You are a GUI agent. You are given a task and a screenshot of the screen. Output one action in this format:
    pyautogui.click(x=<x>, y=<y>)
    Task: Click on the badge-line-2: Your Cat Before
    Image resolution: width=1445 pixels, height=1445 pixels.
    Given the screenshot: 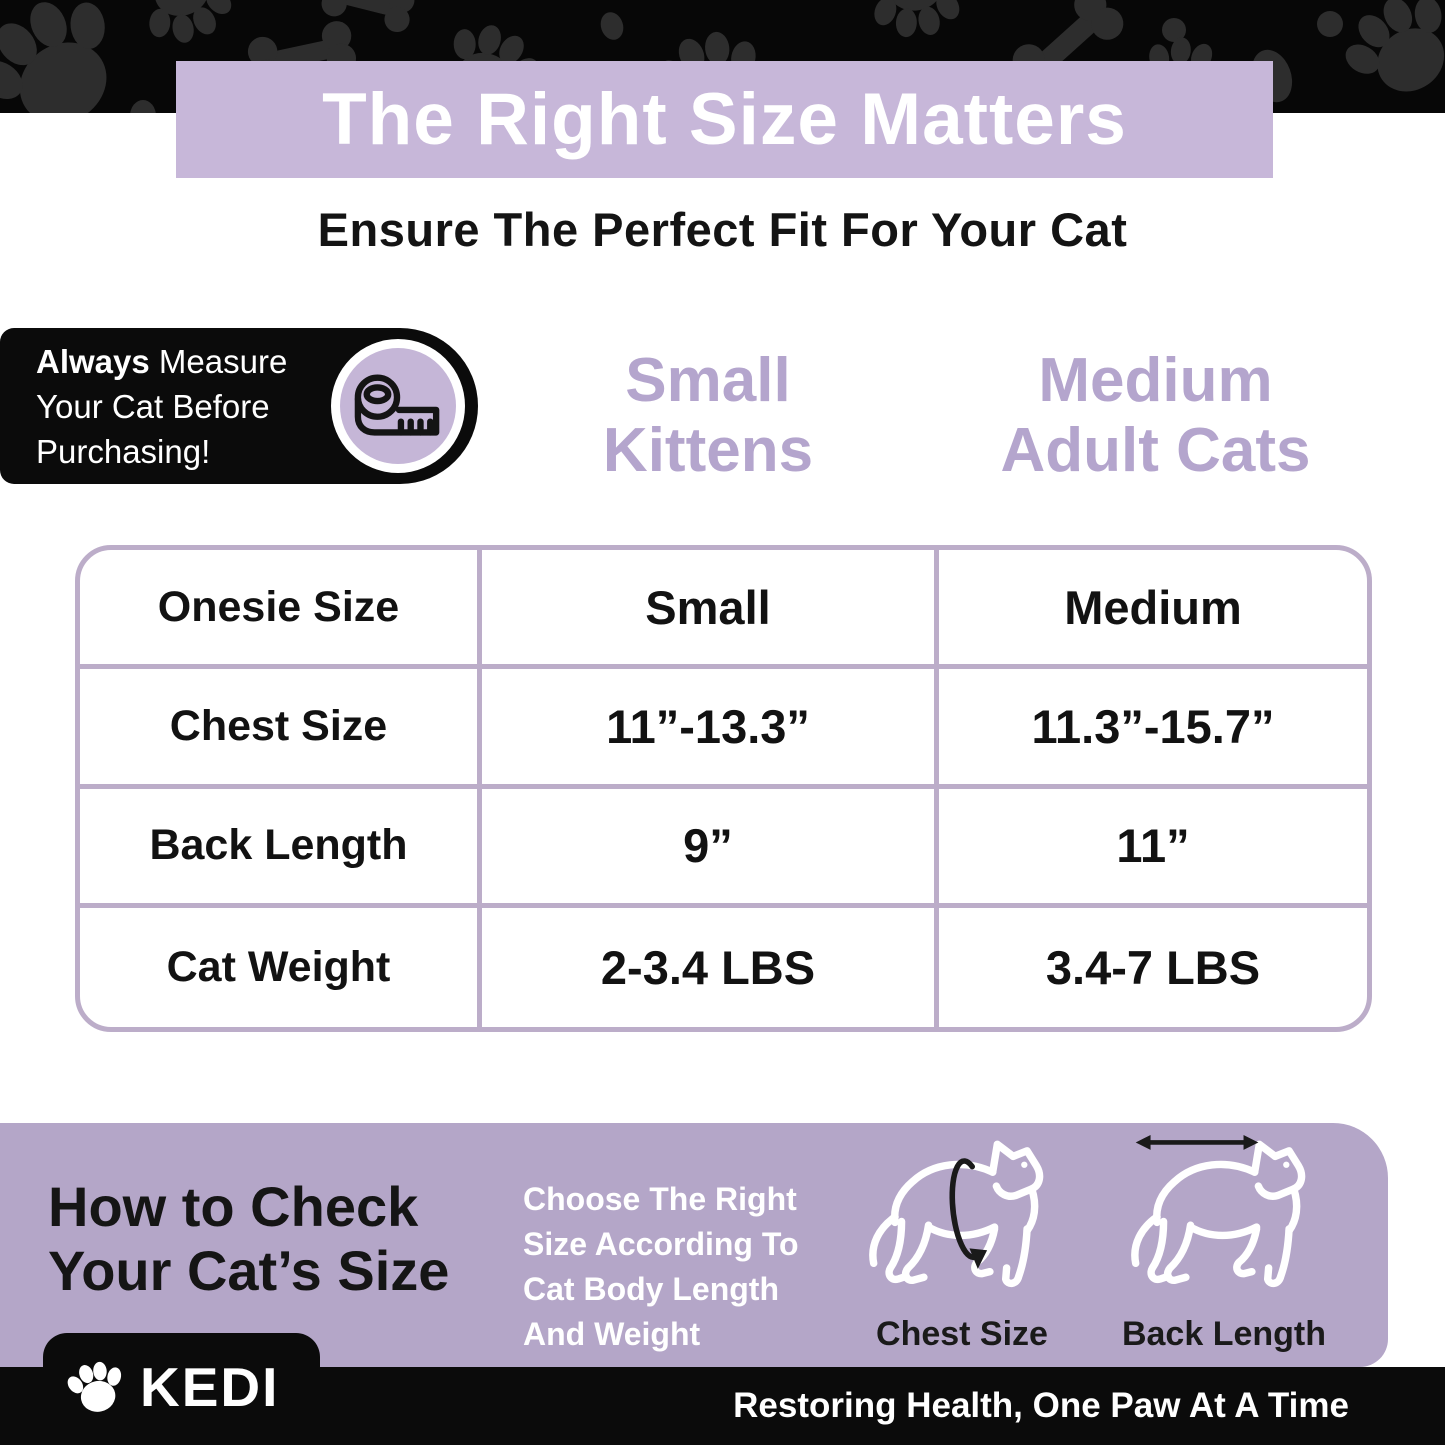 What is the action you would take?
    pyautogui.click(x=153, y=406)
    